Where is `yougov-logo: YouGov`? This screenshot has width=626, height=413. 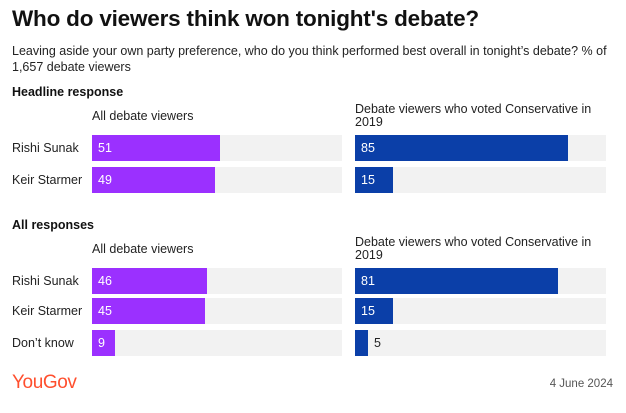 yougov-logo: YouGov is located at coordinates (44, 382).